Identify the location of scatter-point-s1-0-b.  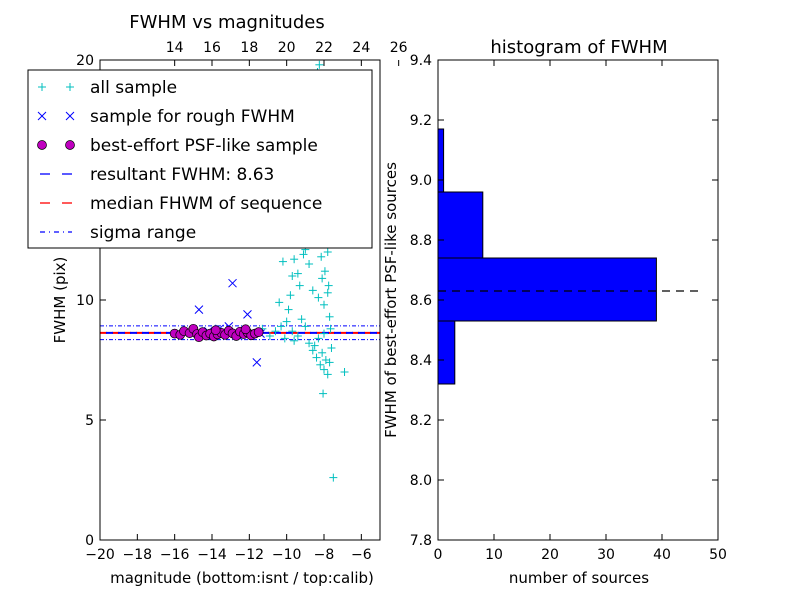
(199, 309).